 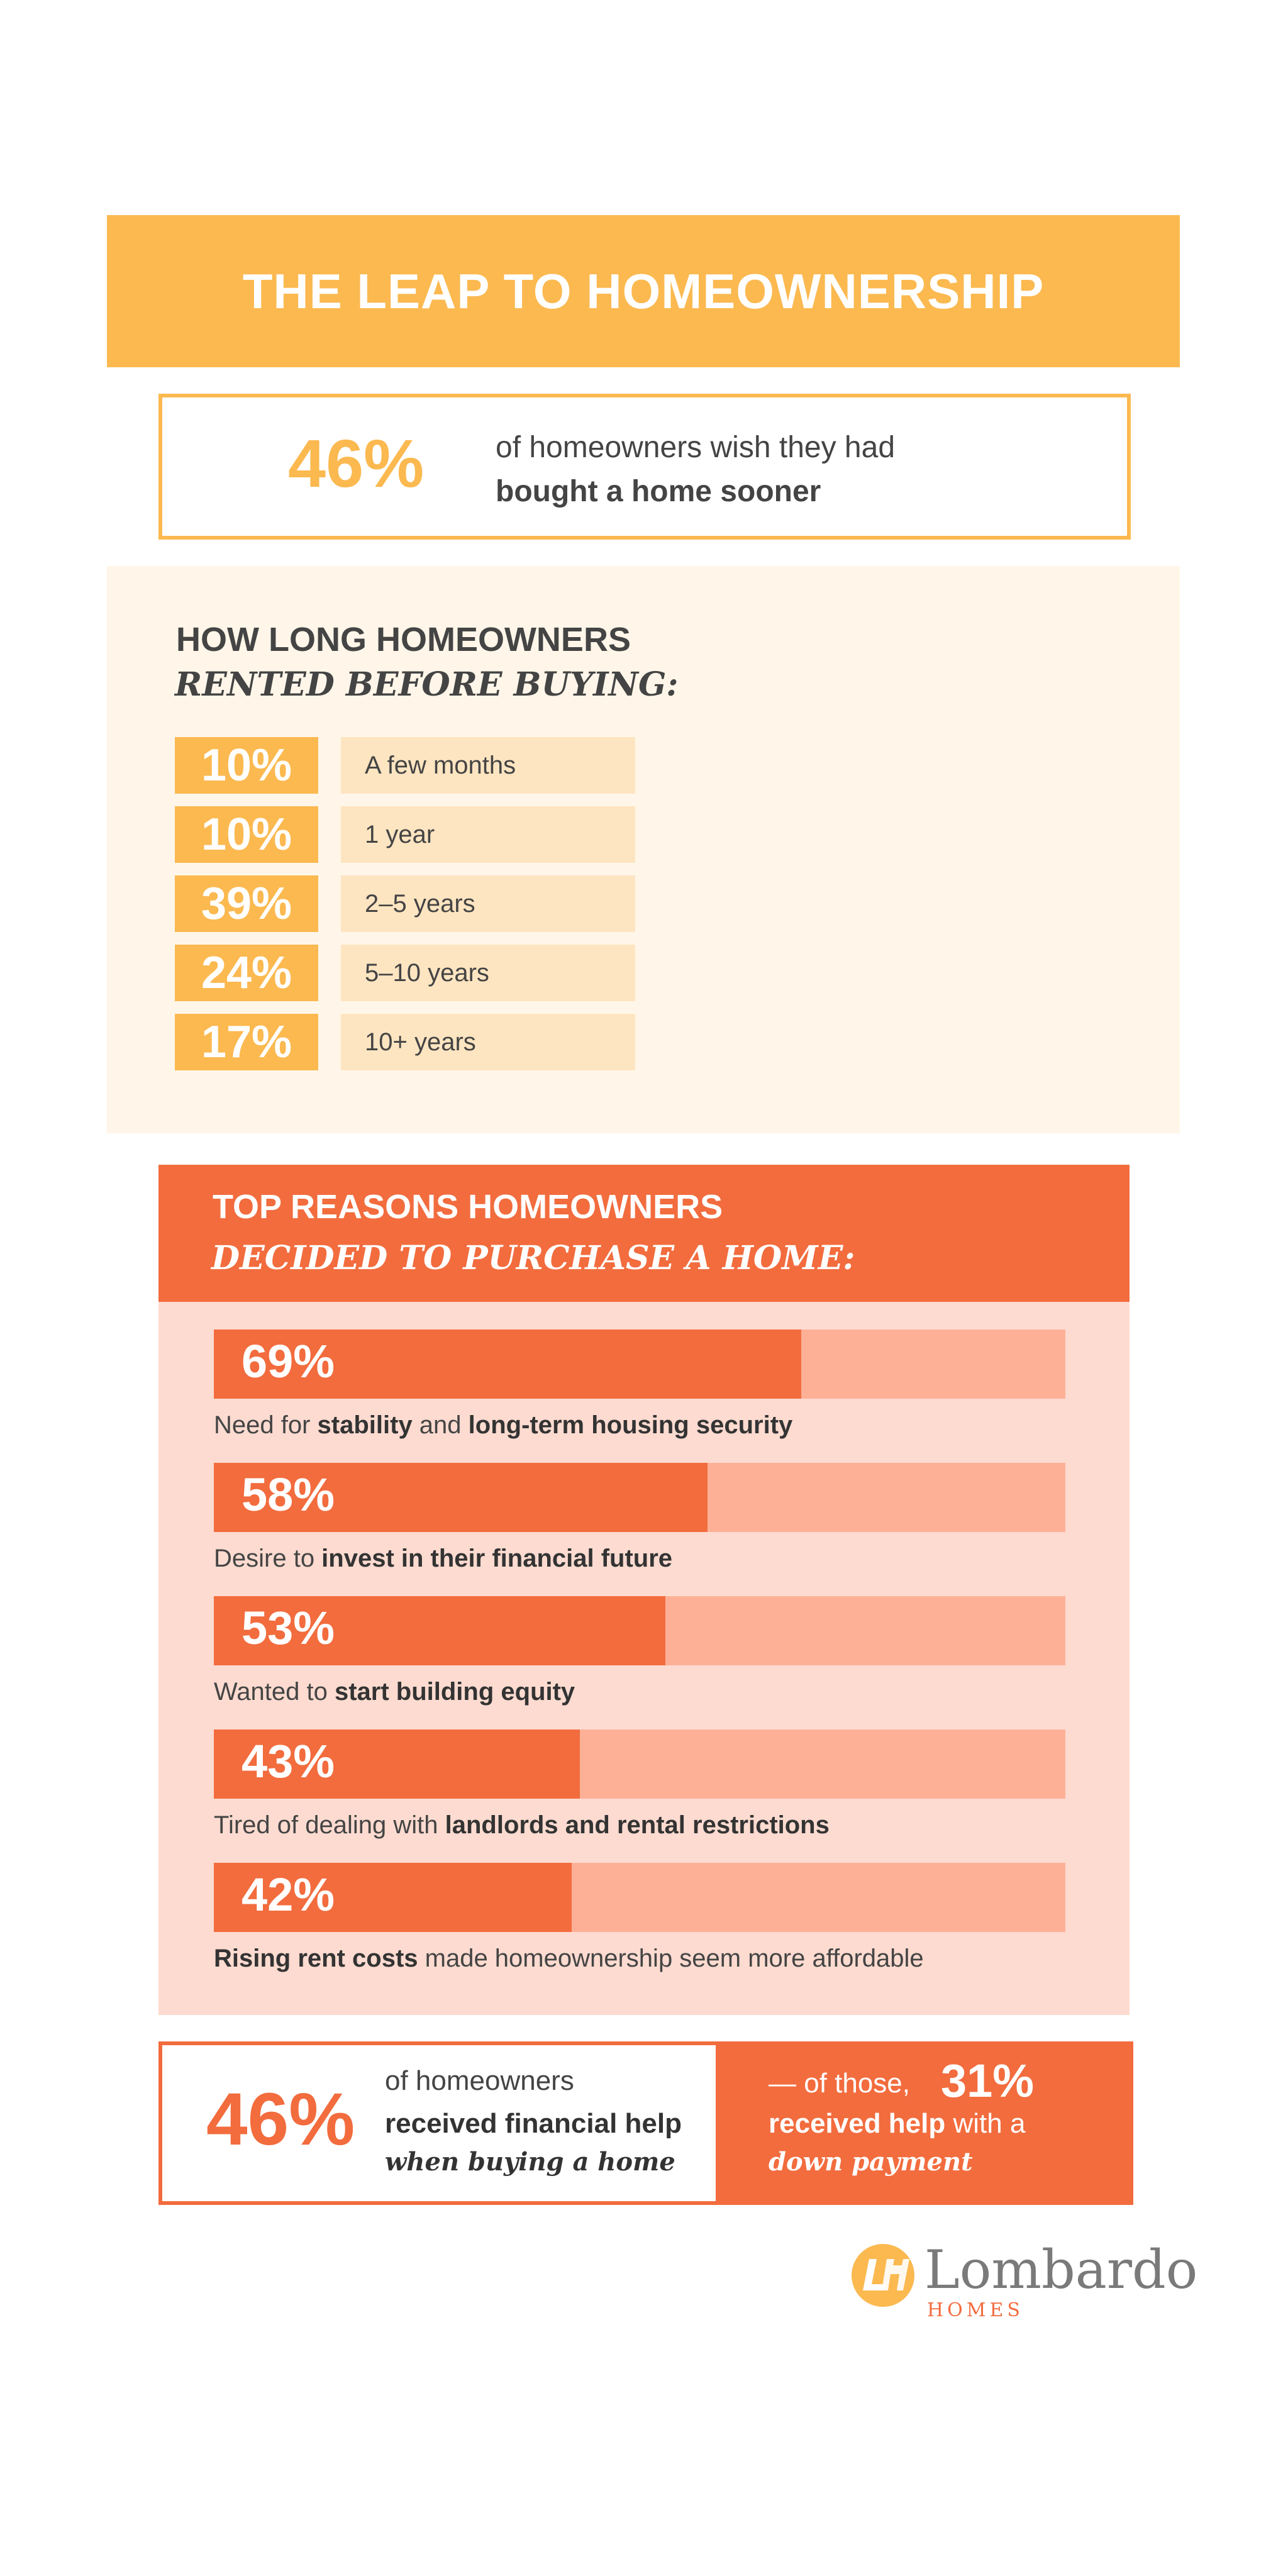 I want to click on reason-bar-label-4: 42%, so click(x=288, y=1894).